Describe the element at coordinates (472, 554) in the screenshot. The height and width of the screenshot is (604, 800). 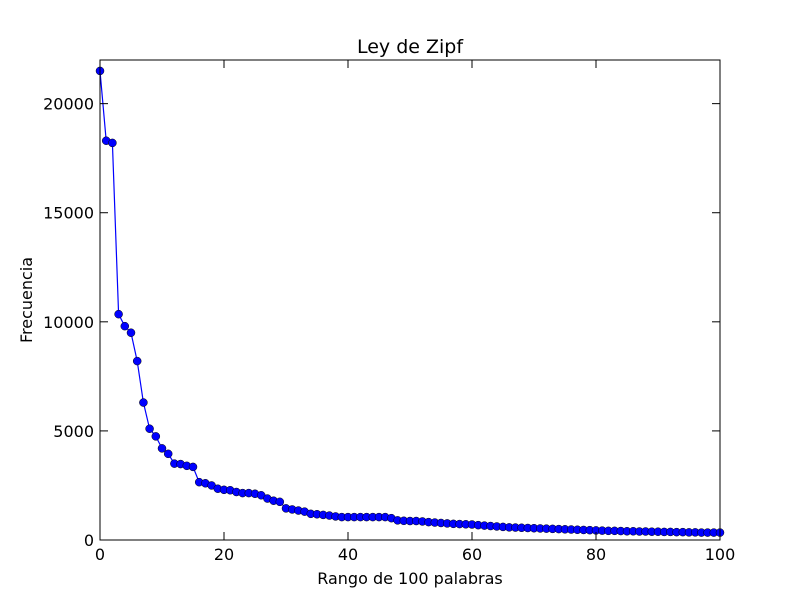
I see `x-tick-label: 60` at that location.